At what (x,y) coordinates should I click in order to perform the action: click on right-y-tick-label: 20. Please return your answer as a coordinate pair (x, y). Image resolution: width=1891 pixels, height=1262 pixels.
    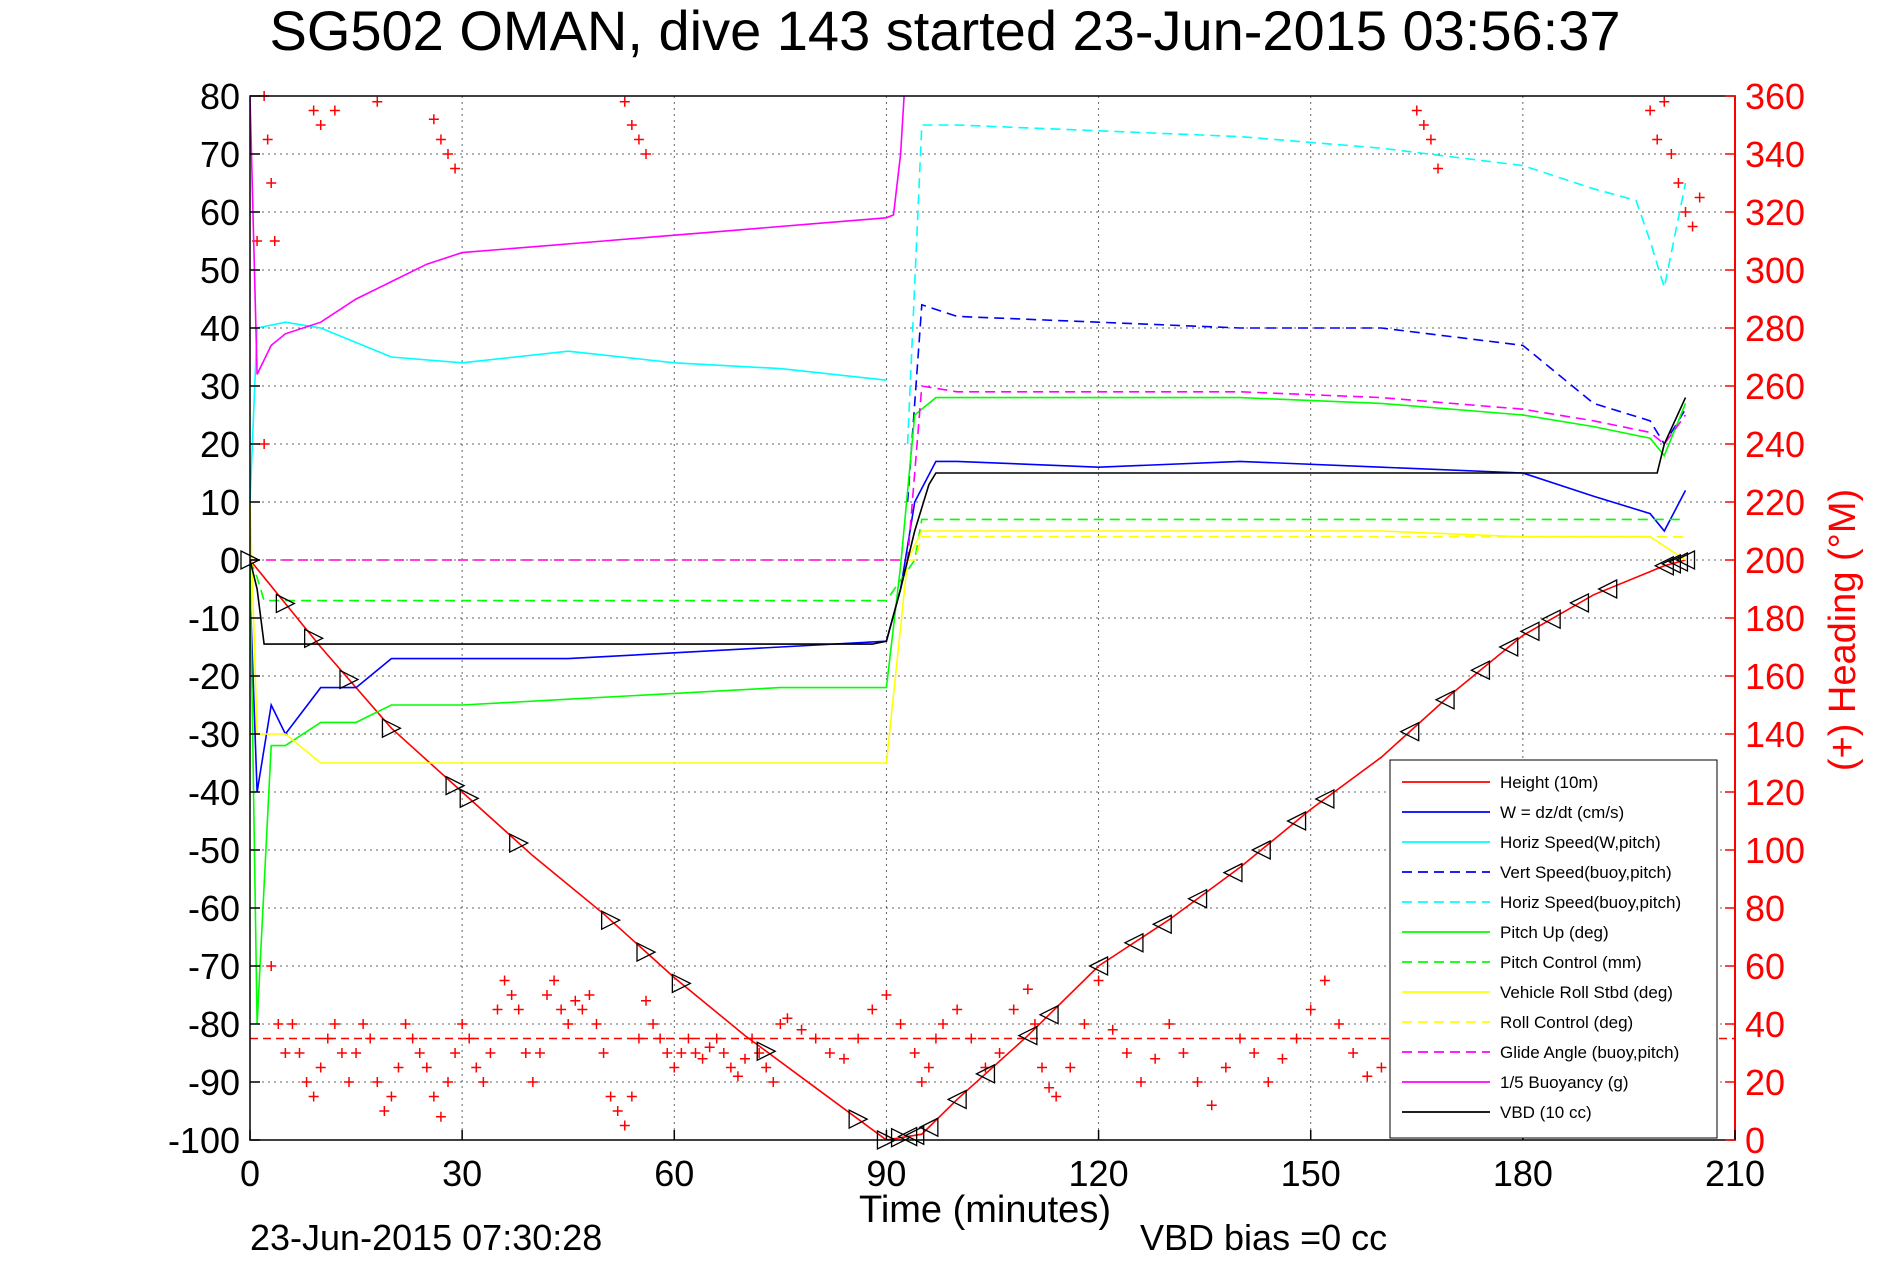
    Looking at the image, I should click on (1765, 1082).